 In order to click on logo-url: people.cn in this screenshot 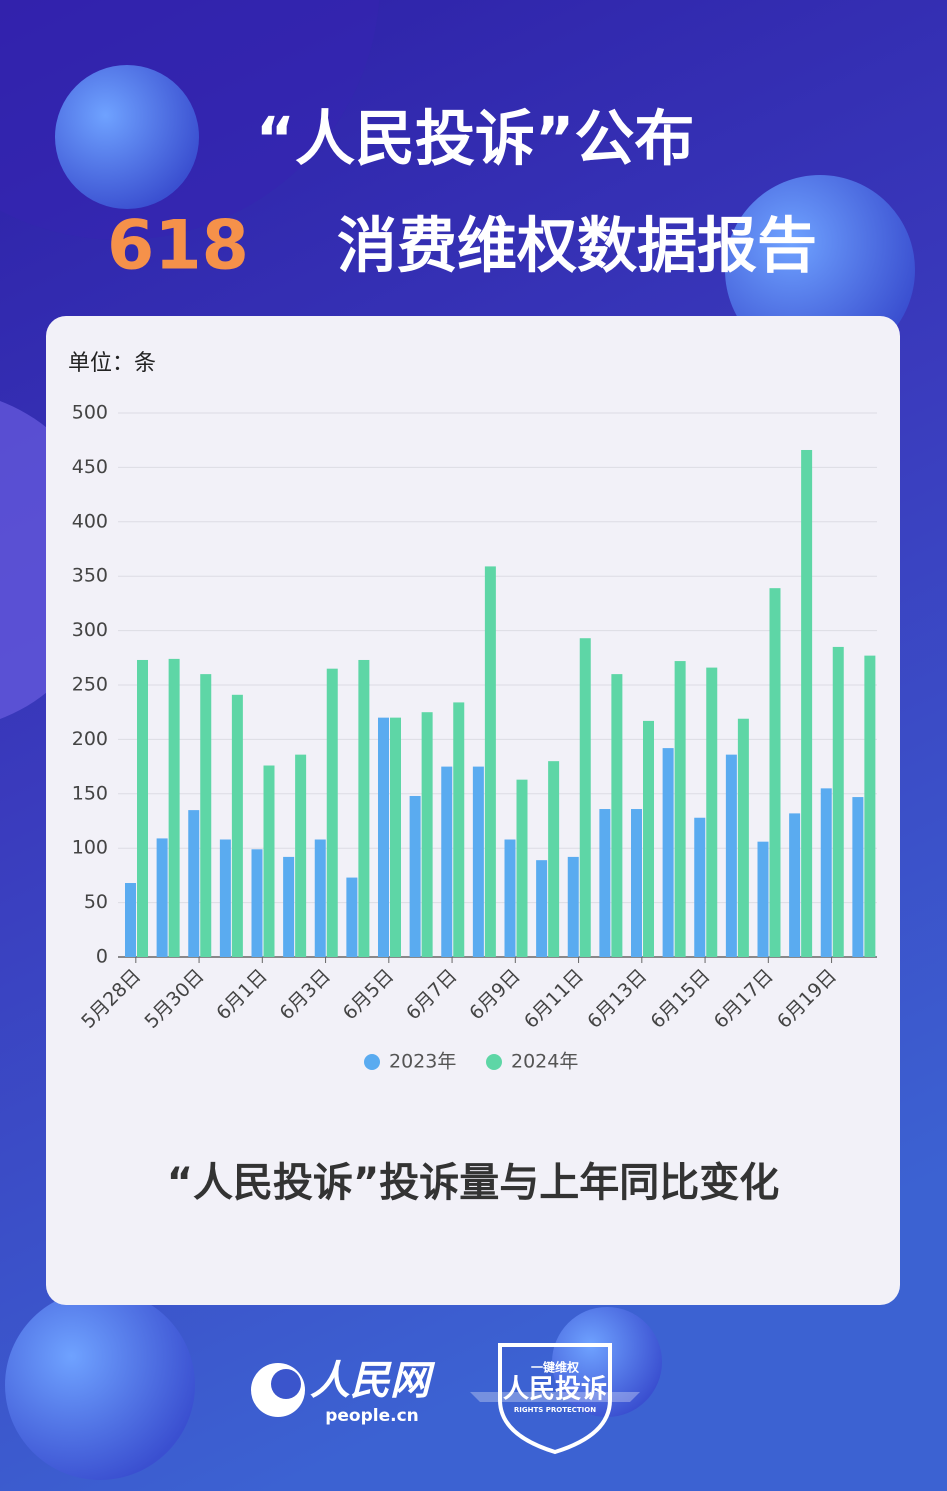, I will do `click(372, 1416)`.